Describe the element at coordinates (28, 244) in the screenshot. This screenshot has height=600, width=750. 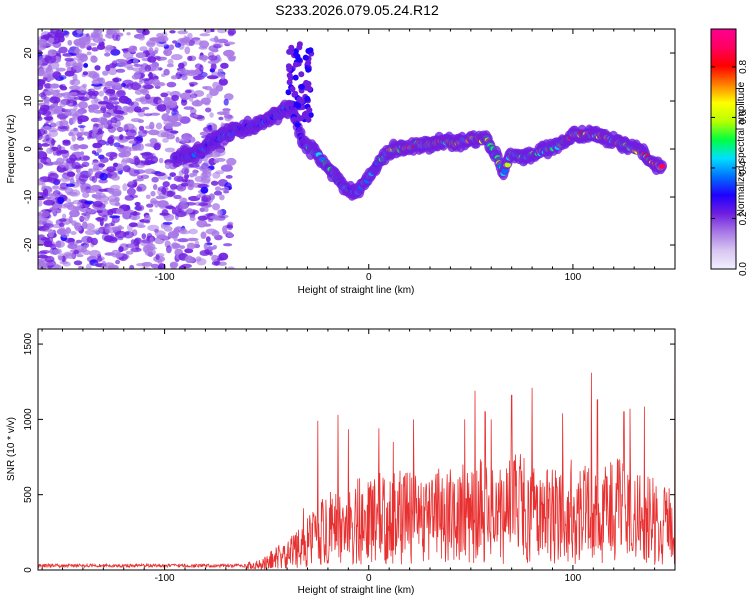
I see `y-tick-label: -20` at that location.